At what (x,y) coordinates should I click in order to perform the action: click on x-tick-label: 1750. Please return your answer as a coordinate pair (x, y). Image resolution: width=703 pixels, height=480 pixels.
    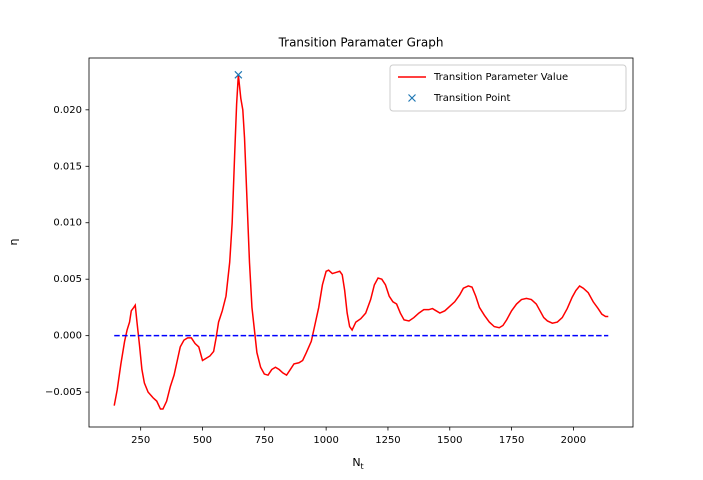
    Looking at the image, I should click on (511, 440).